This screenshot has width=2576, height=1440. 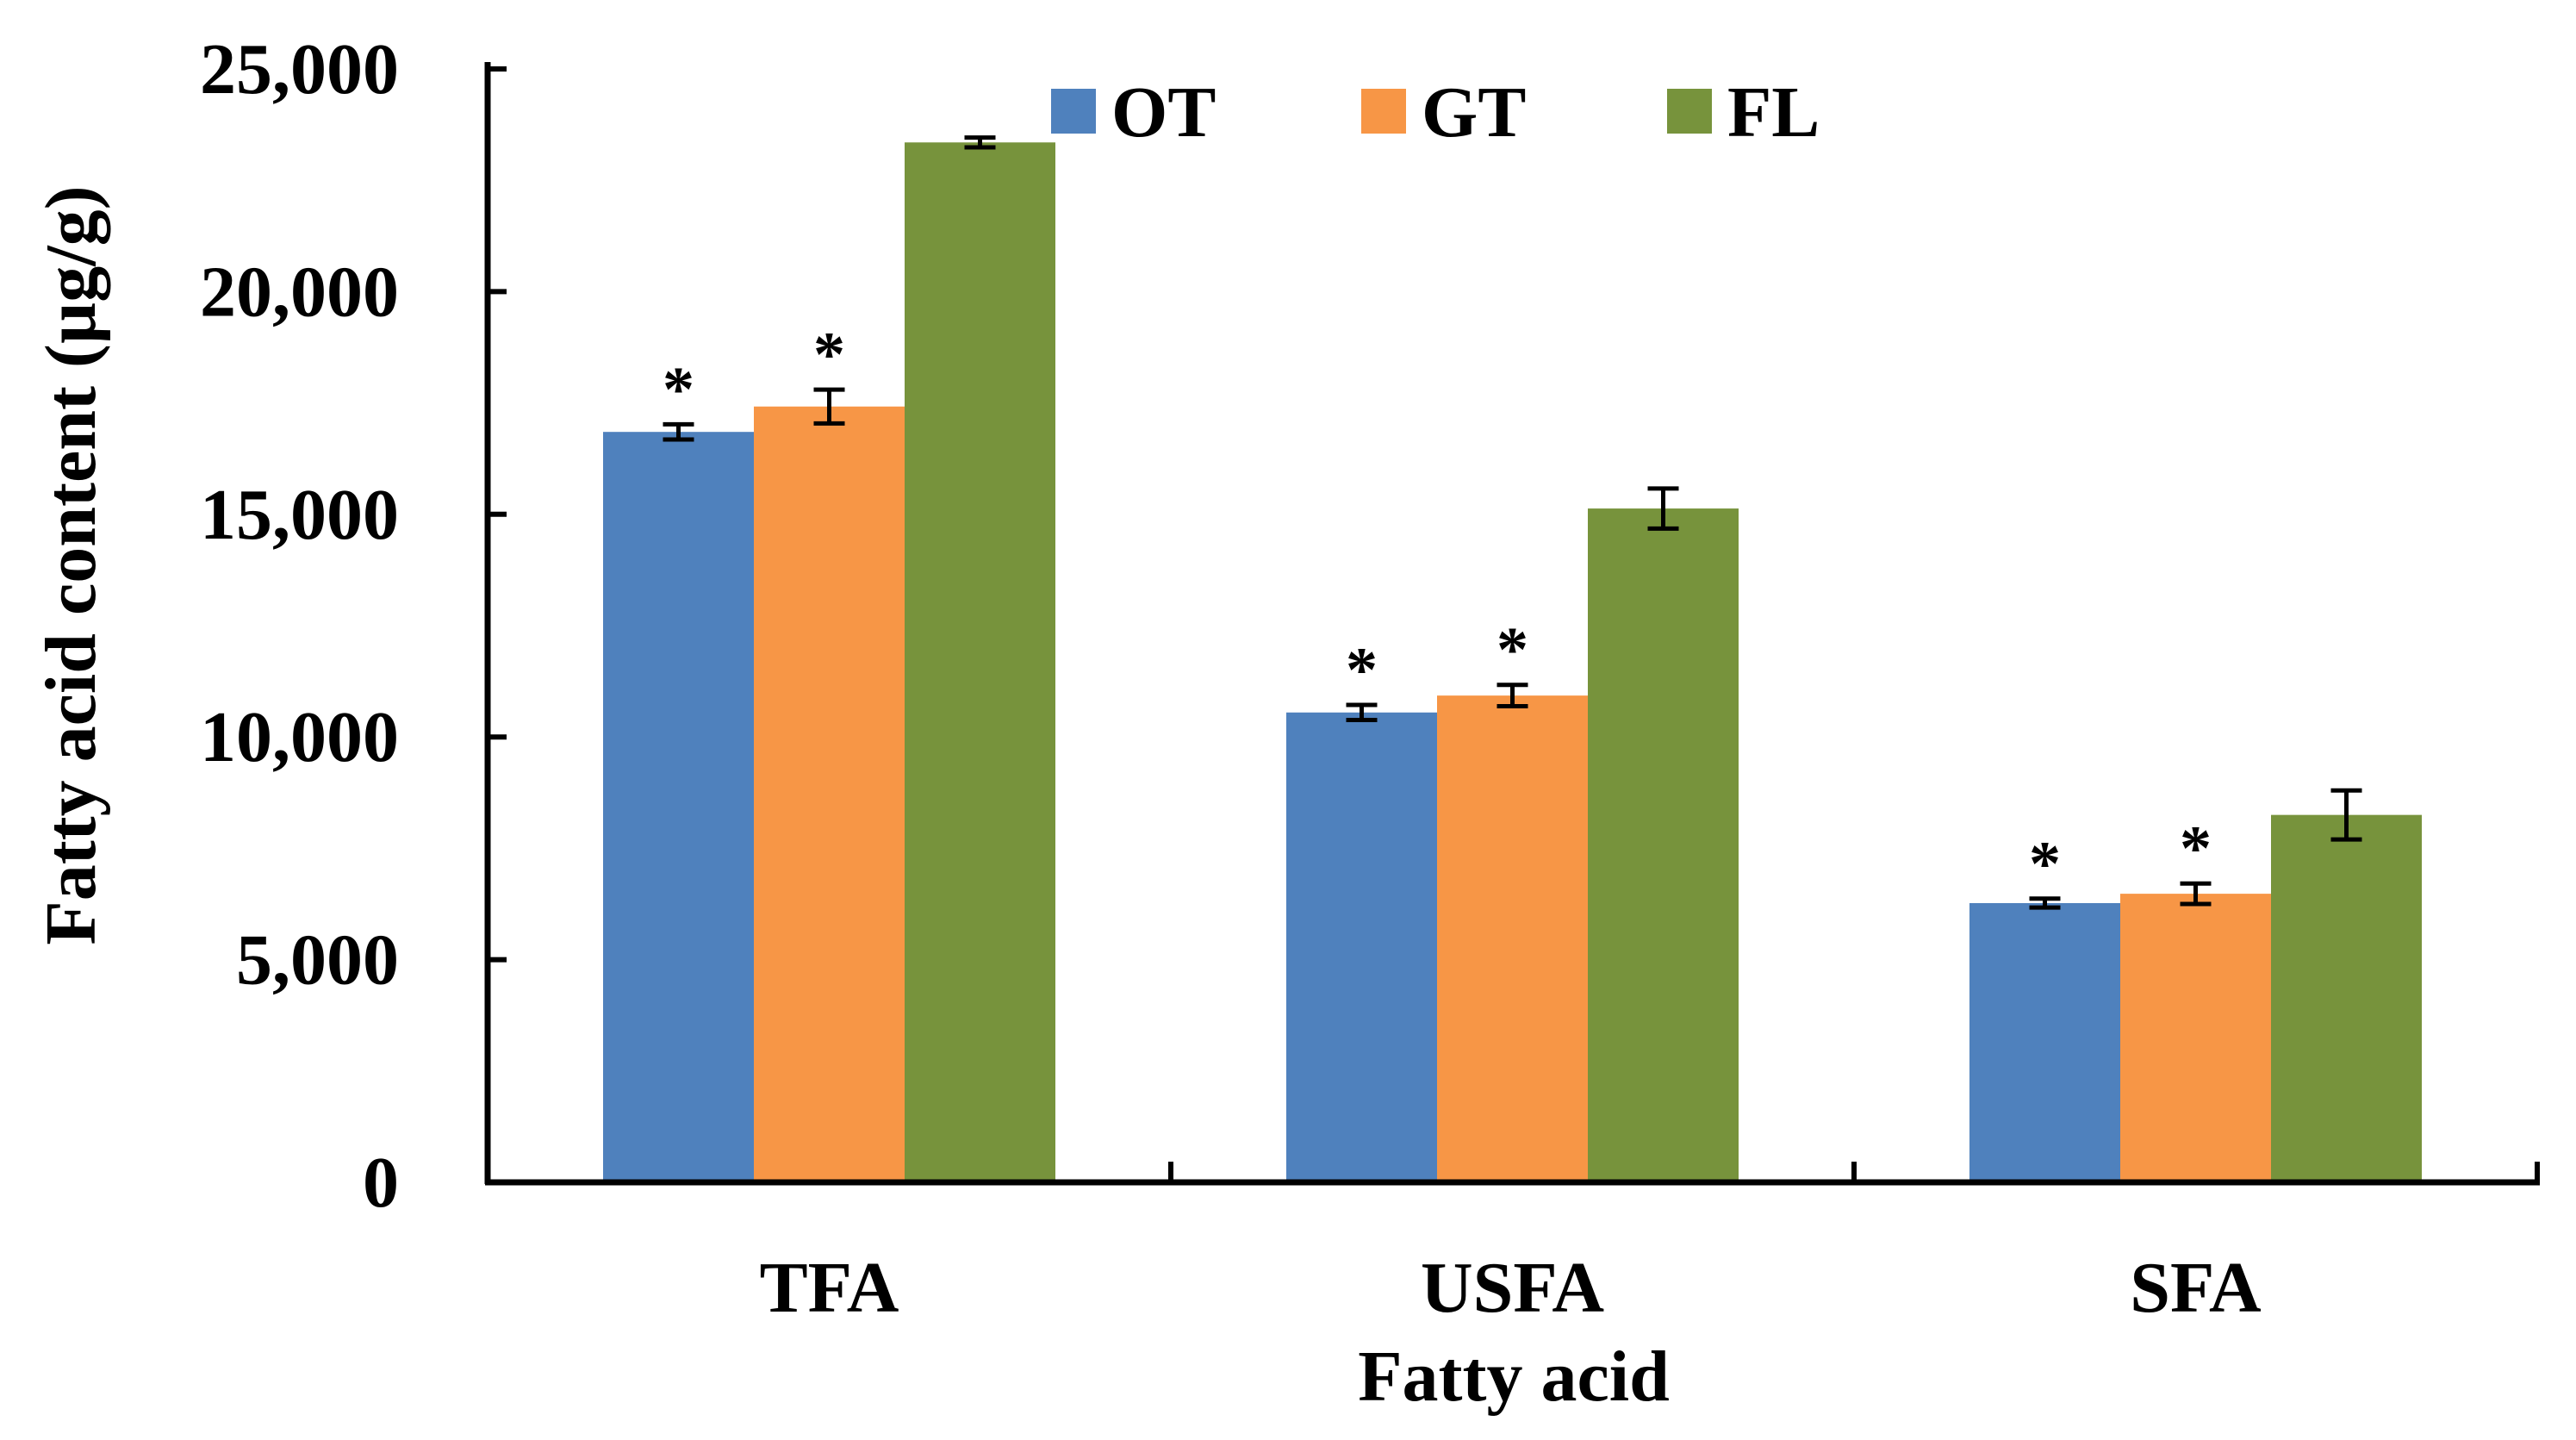 I want to click on category-label-tfa: TFA, so click(x=830, y=1288).